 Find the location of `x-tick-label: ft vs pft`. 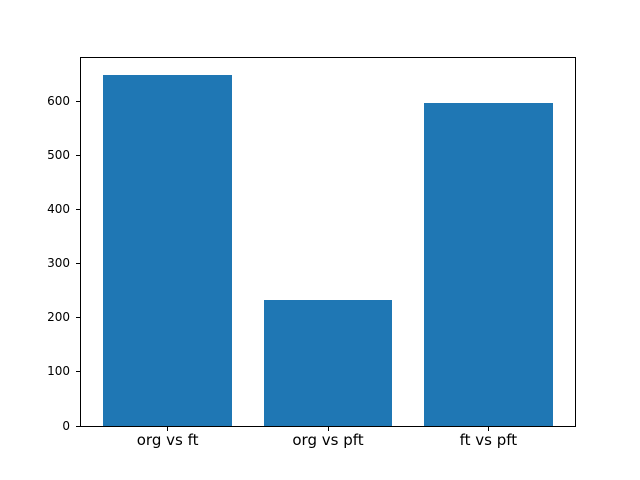

x-tick-label: ft vs pft is located at coordinates (488, 440).